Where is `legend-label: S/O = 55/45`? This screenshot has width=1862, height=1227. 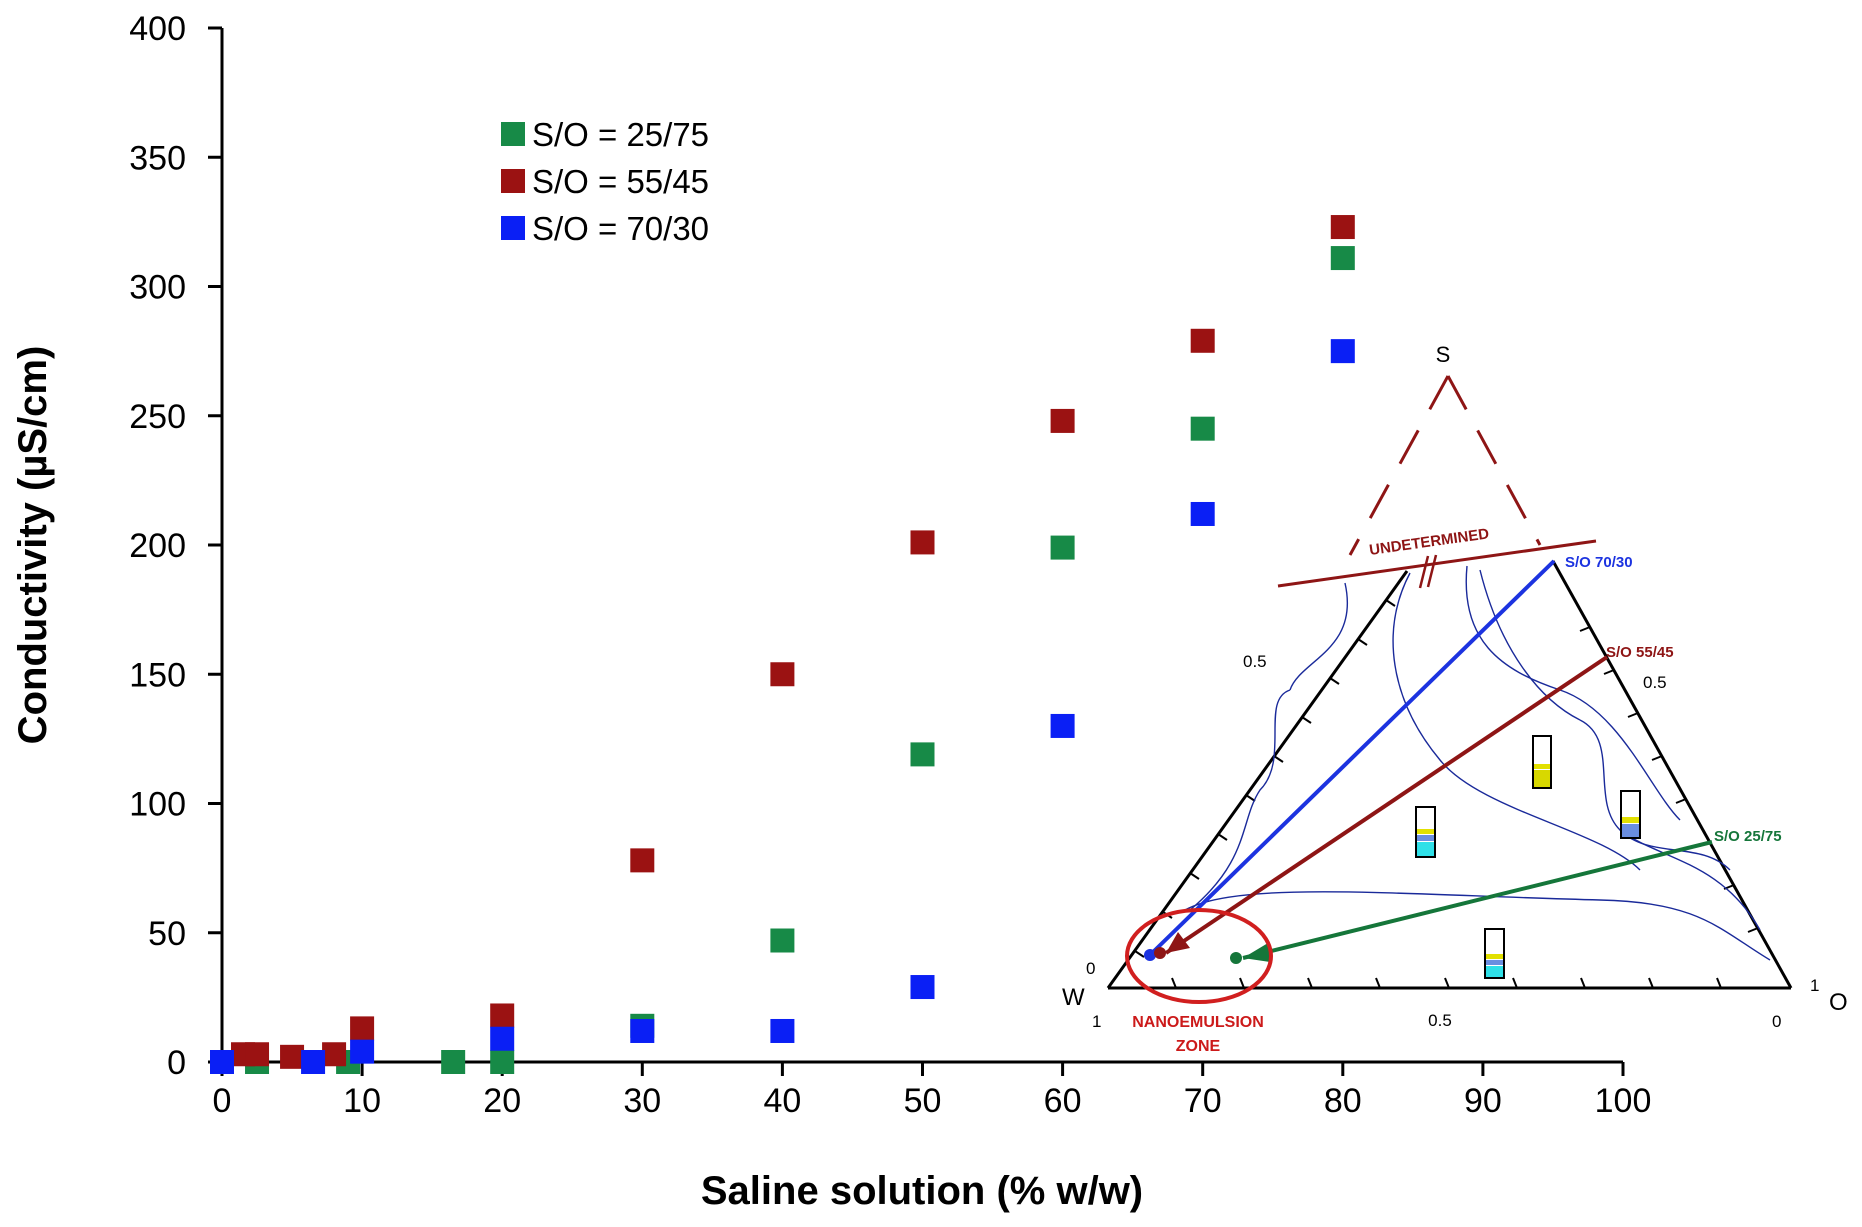
legend-label: S/O = 55/45 is located at coordinates (620, 181).